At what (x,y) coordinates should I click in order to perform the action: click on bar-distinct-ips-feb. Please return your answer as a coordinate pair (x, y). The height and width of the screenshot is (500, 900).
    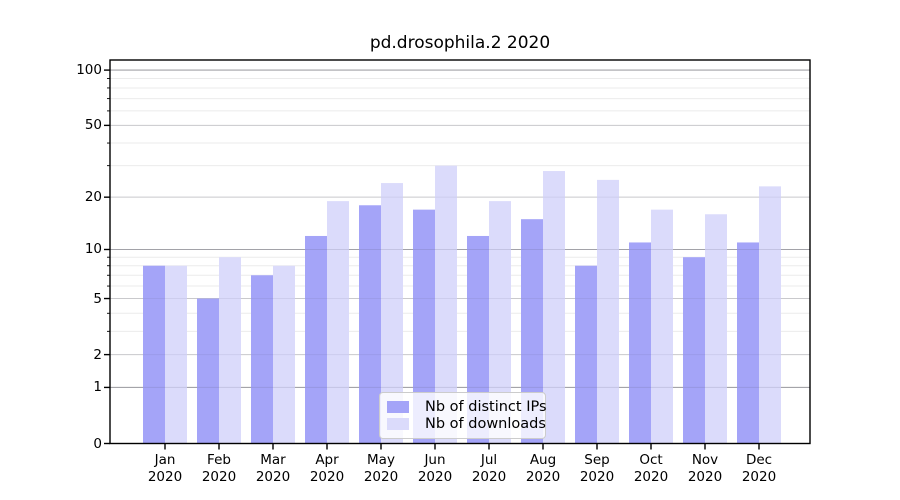
    Looking at the image, I should click on (208, 371).